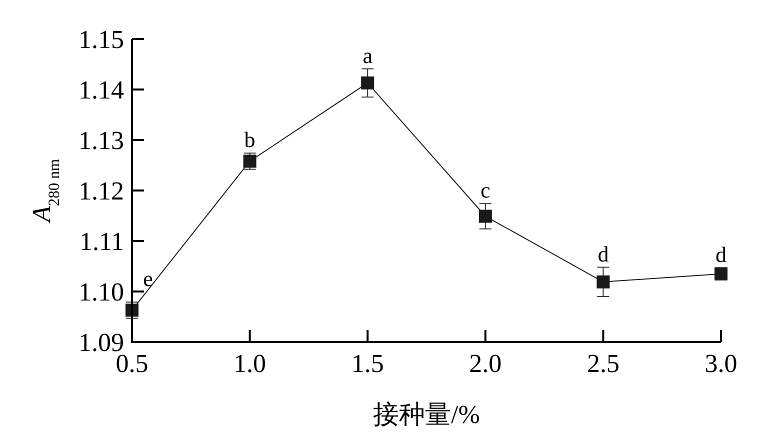 The image size is (765, 443). Describe the element at coordinates (426, 414) in the screenshot. I see `x-axis-title: 接种量/%` at that location.